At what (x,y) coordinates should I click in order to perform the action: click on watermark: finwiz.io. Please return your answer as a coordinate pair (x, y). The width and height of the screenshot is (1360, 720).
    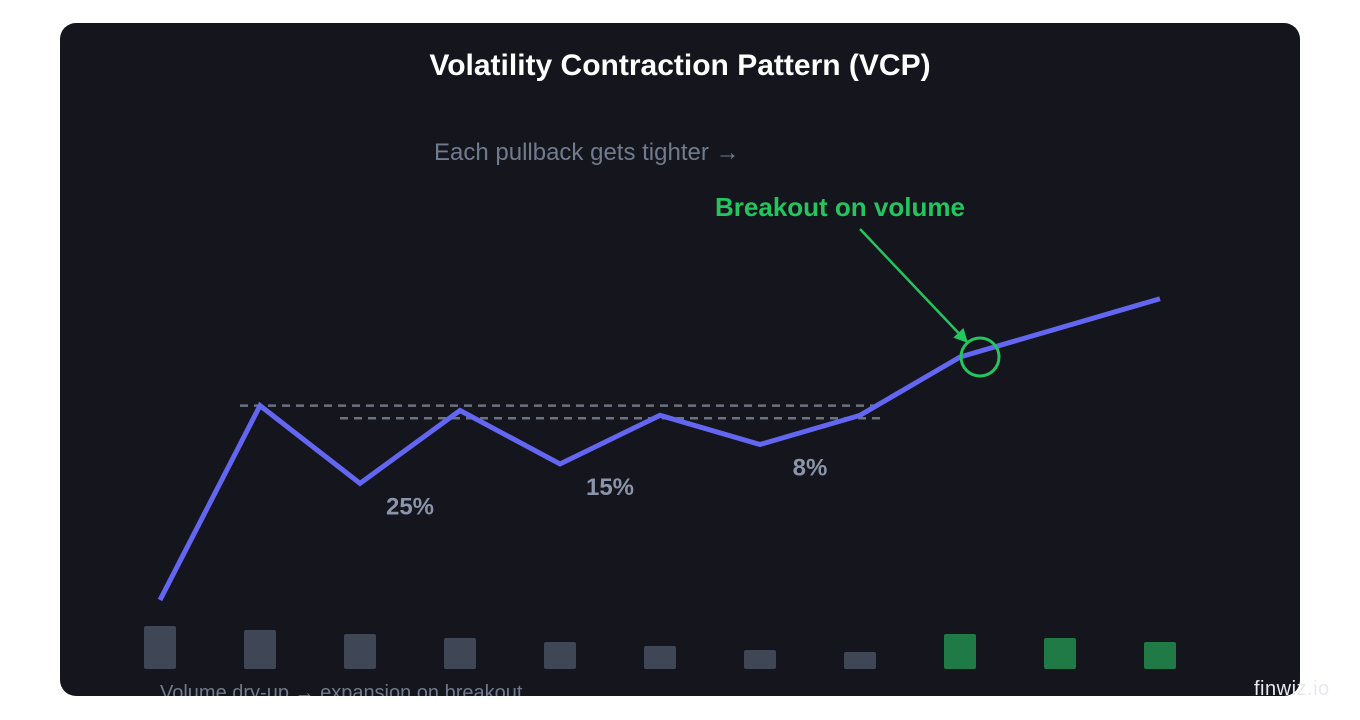
    Looking at the image, I should click on (1292, 689).